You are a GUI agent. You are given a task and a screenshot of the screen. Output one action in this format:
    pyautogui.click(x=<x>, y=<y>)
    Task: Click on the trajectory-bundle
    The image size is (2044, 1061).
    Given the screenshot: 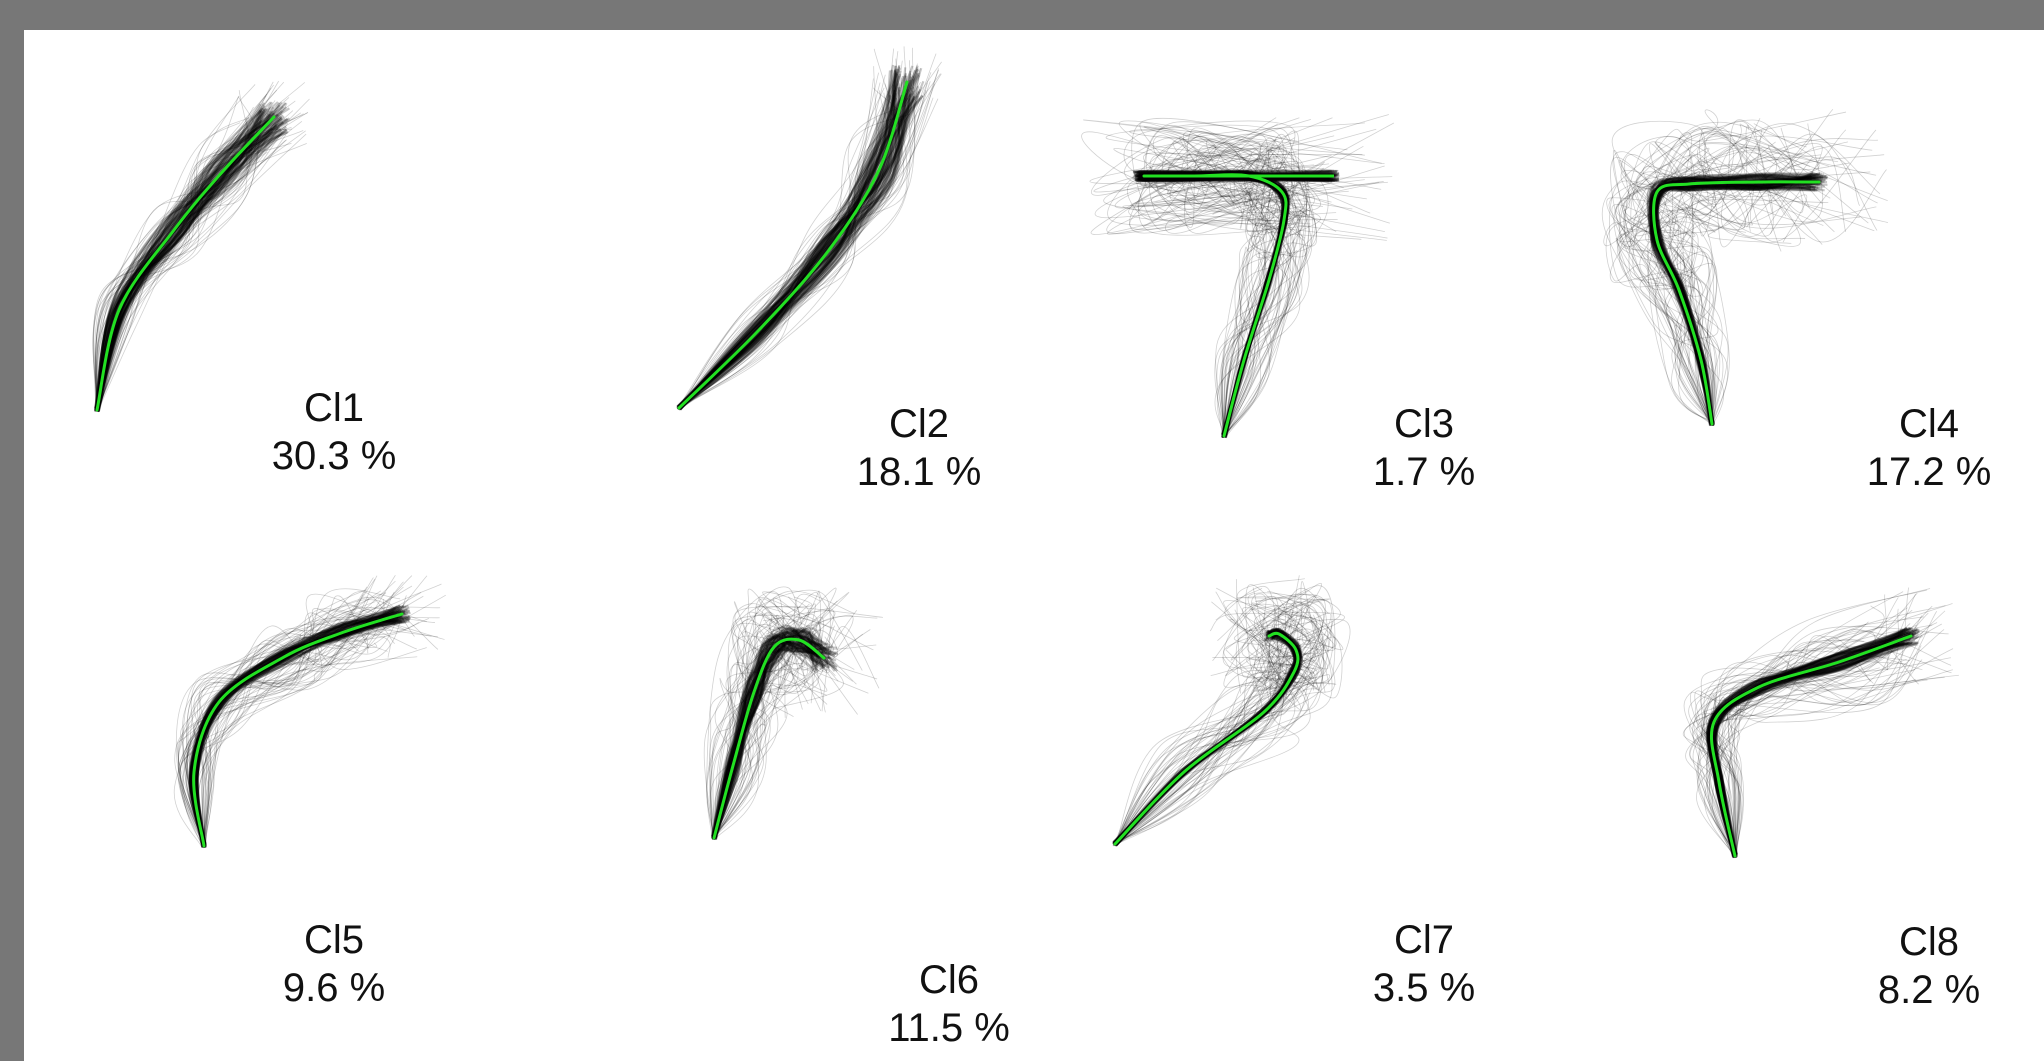 What is the action you would take?
    pyautogui.click(x=809, y=228)
    